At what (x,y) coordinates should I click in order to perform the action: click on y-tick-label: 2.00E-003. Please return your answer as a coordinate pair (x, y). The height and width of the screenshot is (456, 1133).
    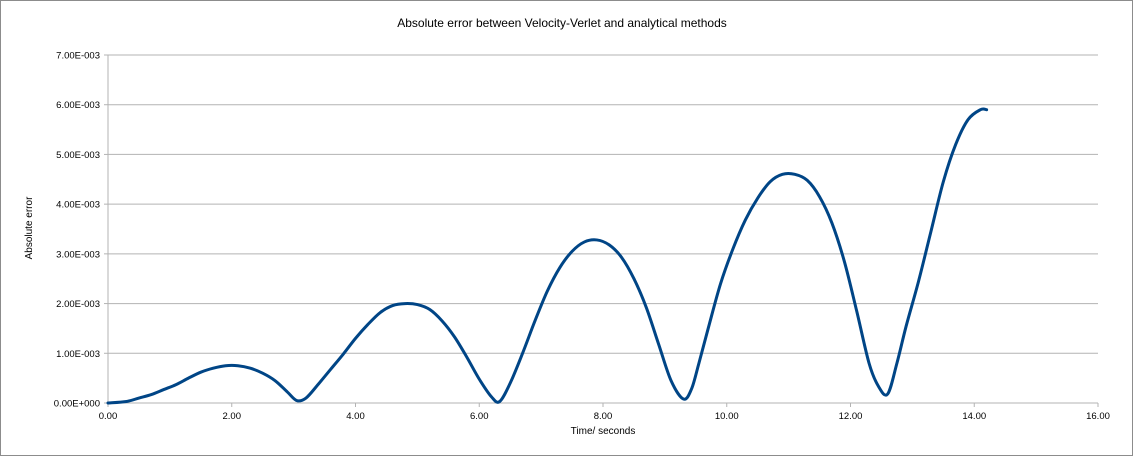
    Looking at the image, I should click on (78, 304).